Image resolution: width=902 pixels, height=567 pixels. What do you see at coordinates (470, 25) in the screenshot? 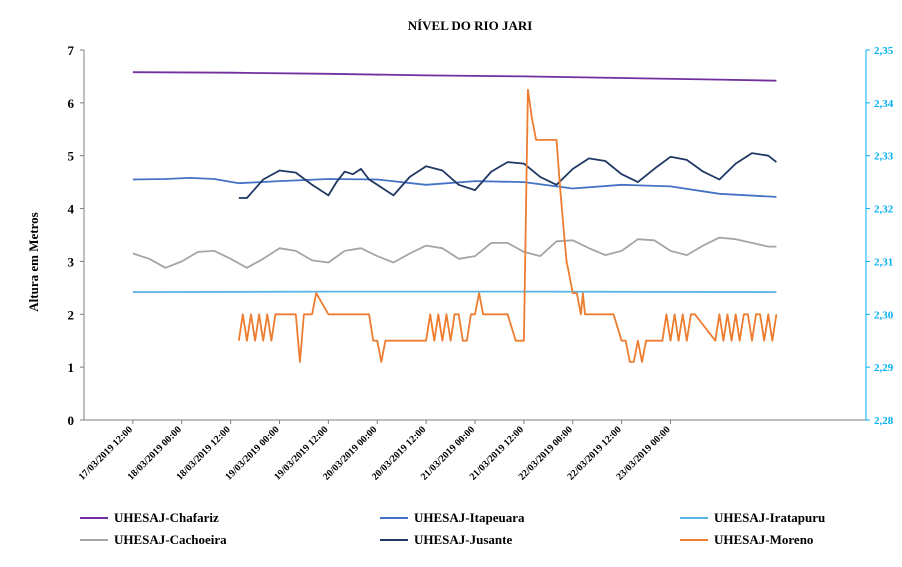
I see `chart-title: NÍVEL DO RIO JARI` at bounding box center [470, 25].